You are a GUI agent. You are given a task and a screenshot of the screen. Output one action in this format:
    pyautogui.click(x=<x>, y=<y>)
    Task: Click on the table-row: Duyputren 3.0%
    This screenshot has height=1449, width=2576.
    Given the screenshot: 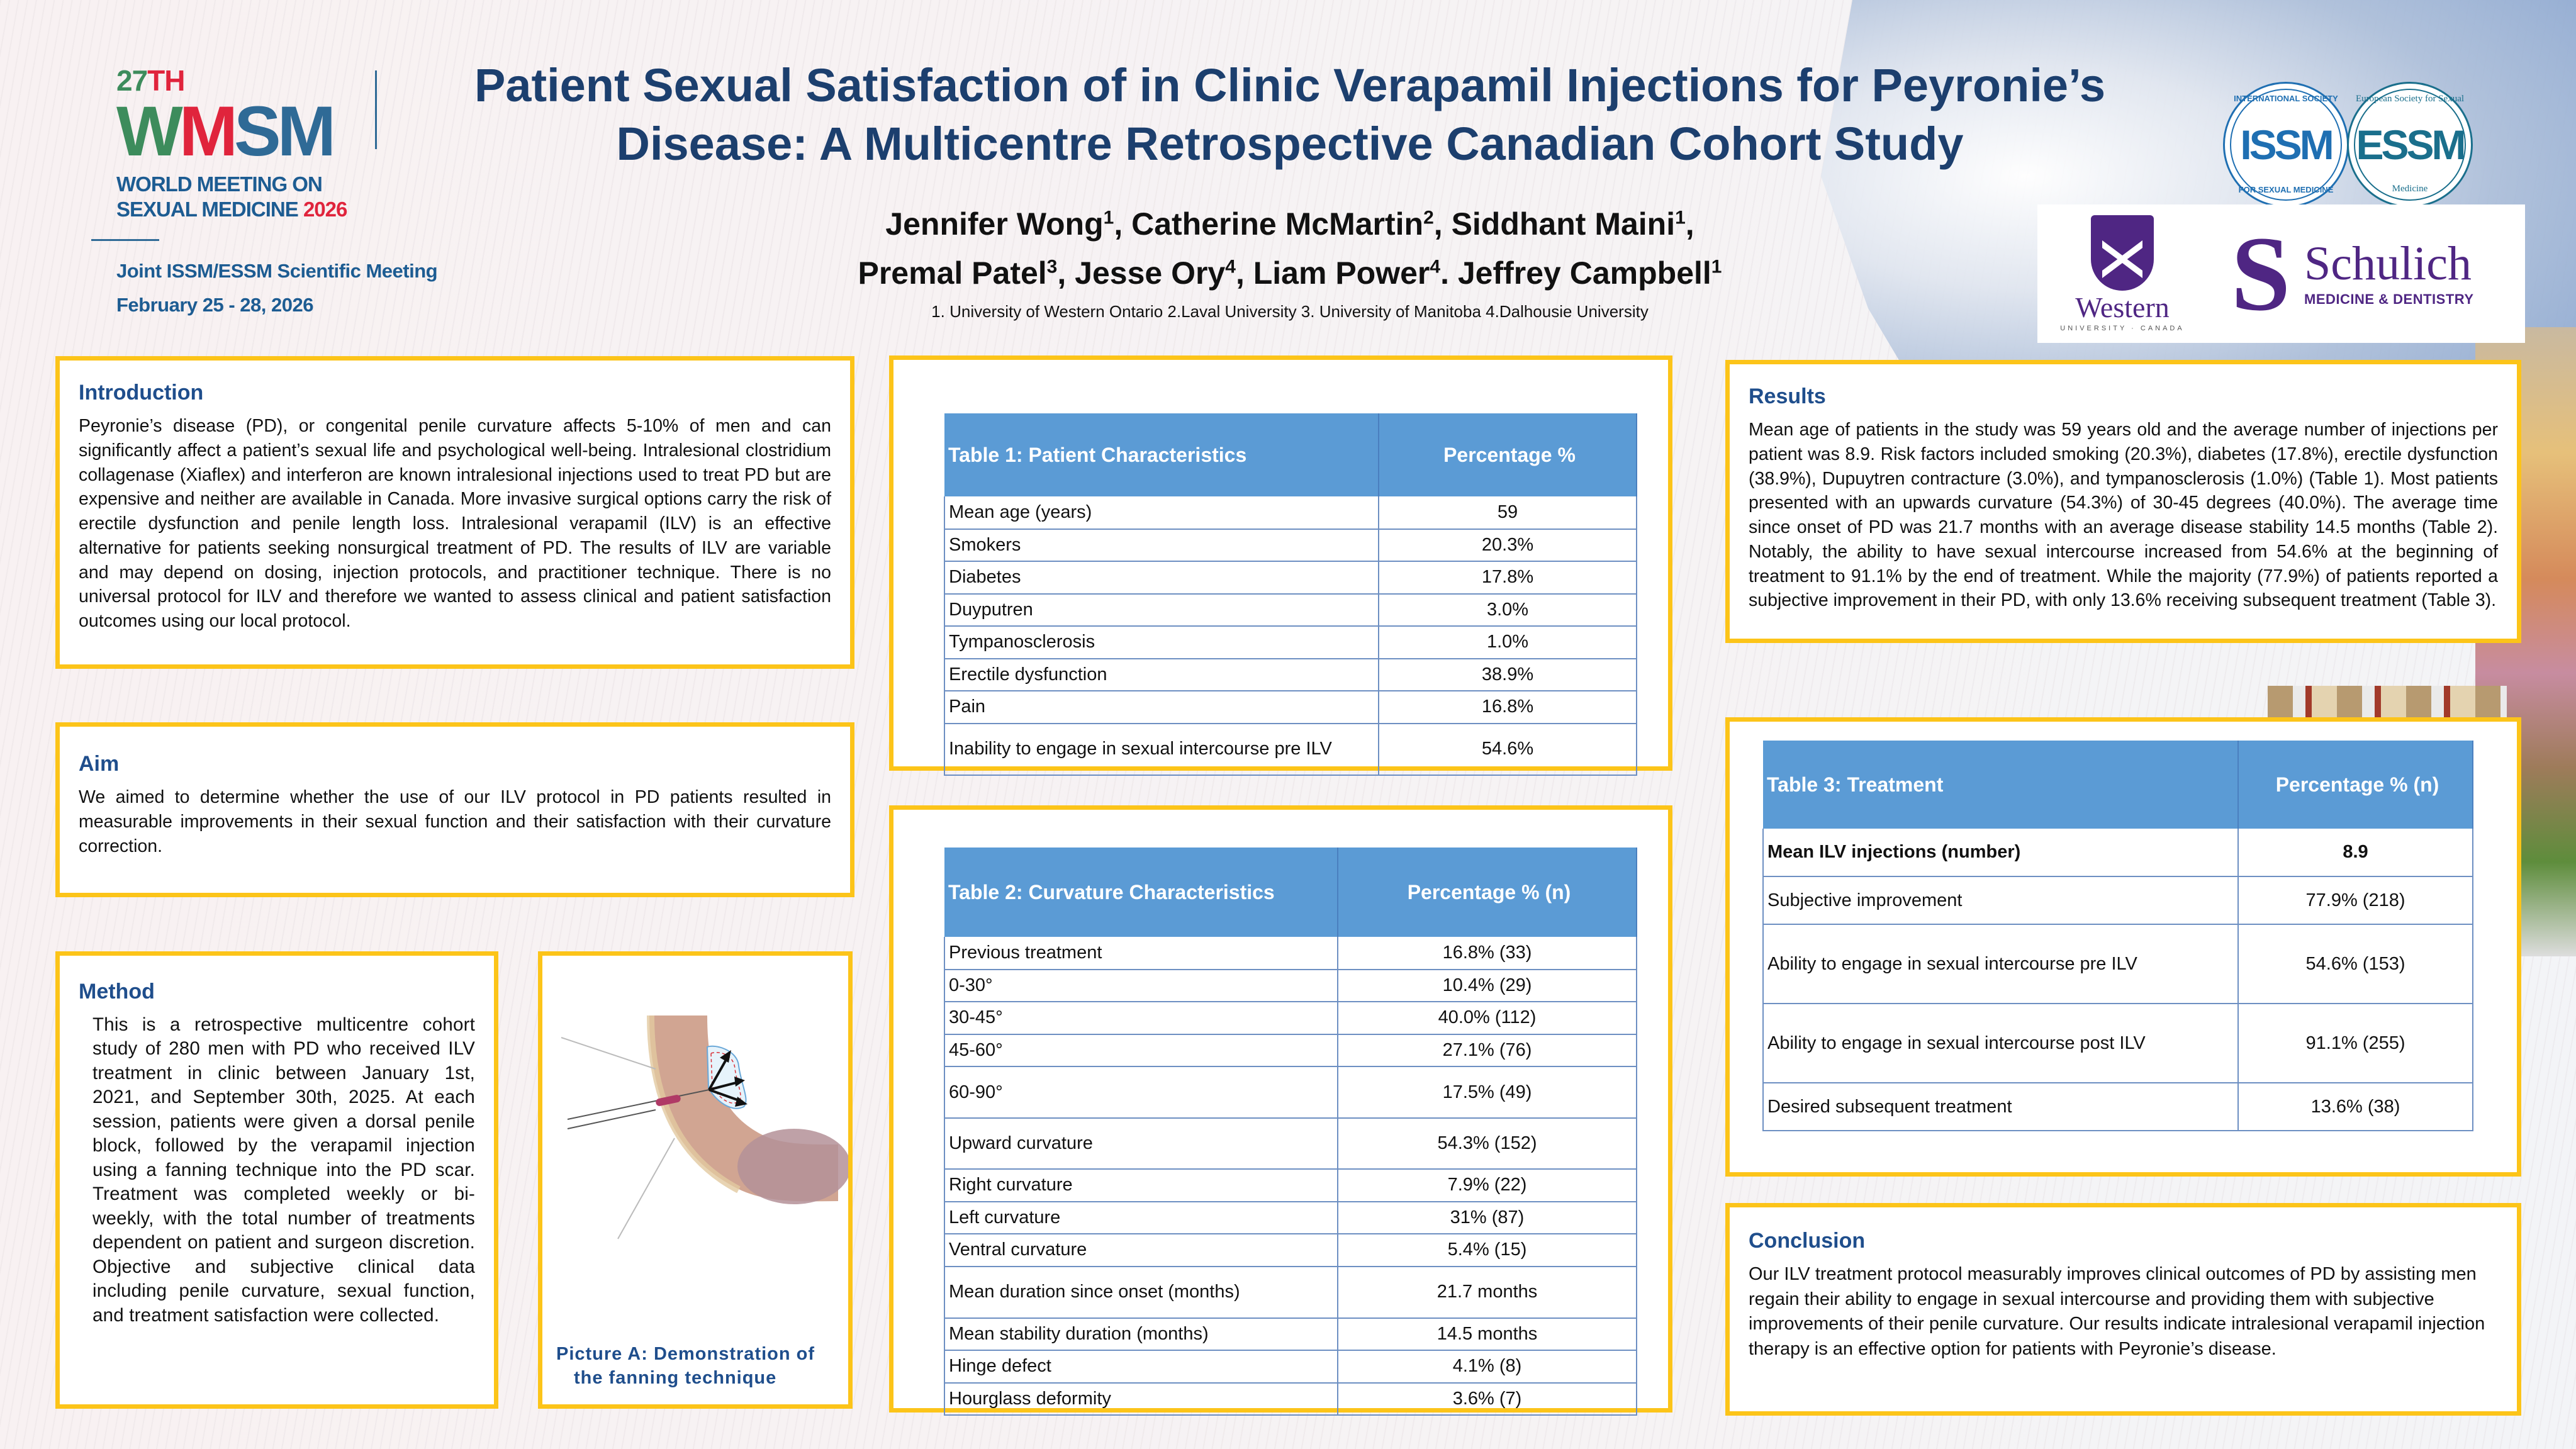 What is the action you would take?
    pyautogui.click(x=1290, y=610)
    